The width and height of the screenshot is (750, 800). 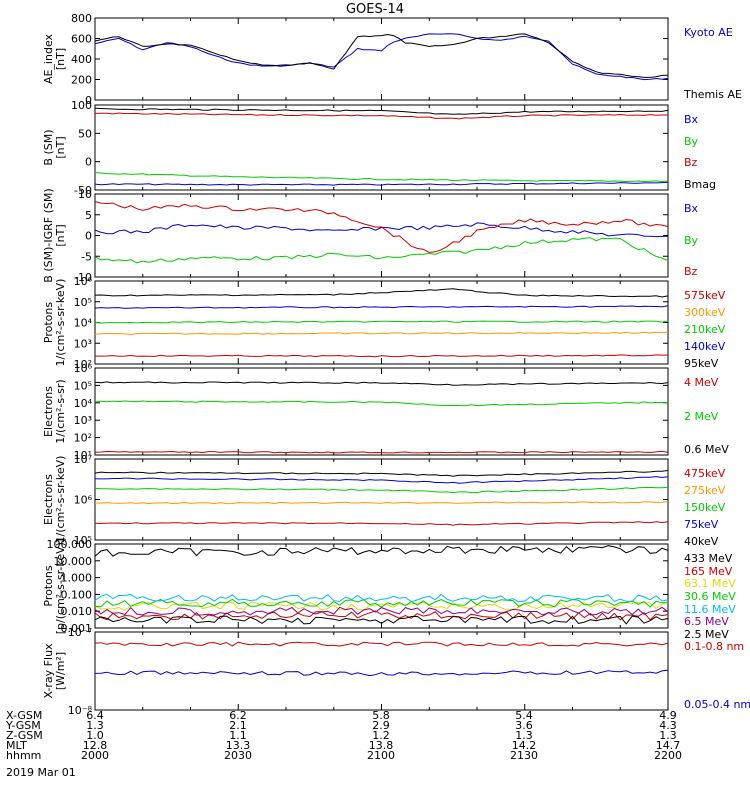 What do you see at coordinates (73, 561) in the screenshot?
I see `y-tick-label: 10.000` at bounding box center [73, 561].